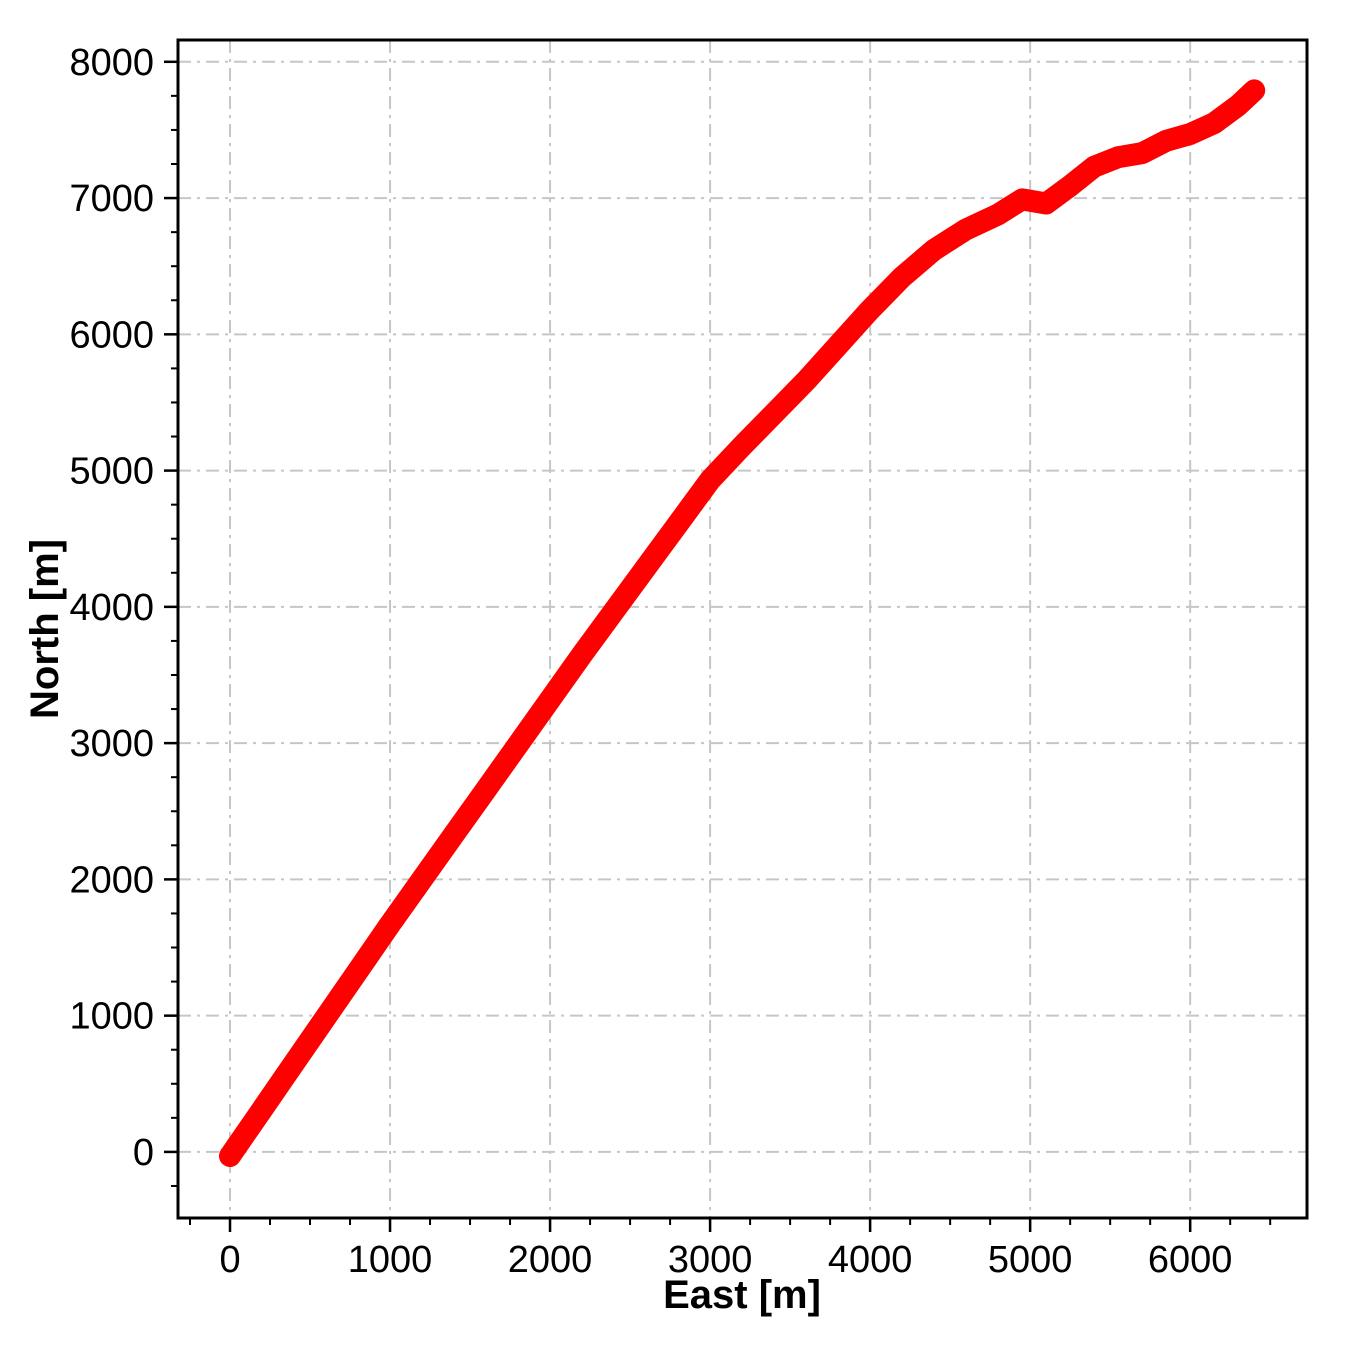  Describe the element at coordinates (1030, 1260) in the screenshot. I see `x-tick-label: 5000` at that location.